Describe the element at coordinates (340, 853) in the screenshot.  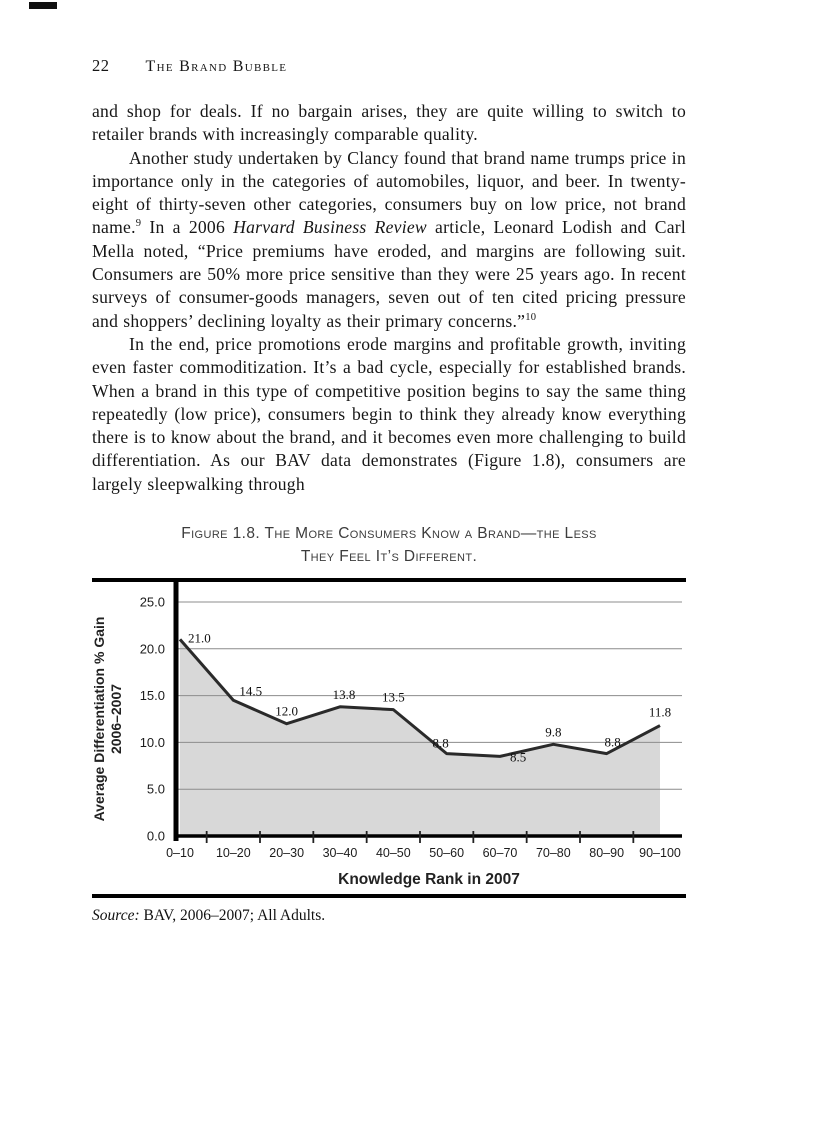
I see `x-tick-label: 30–40` at that location.